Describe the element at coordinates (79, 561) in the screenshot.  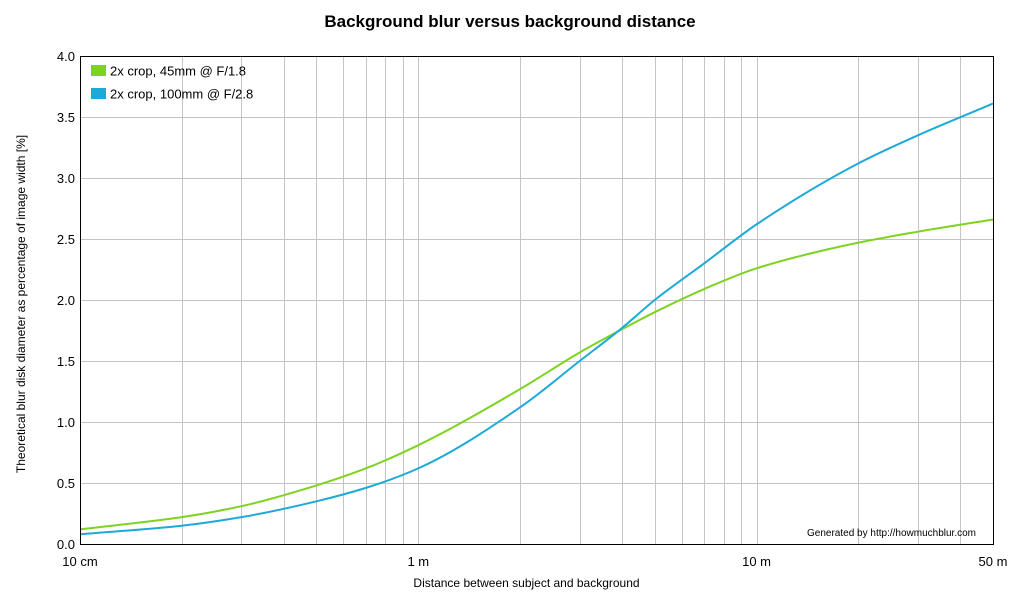
I see `x-tick-label: 10 cm` at that location.